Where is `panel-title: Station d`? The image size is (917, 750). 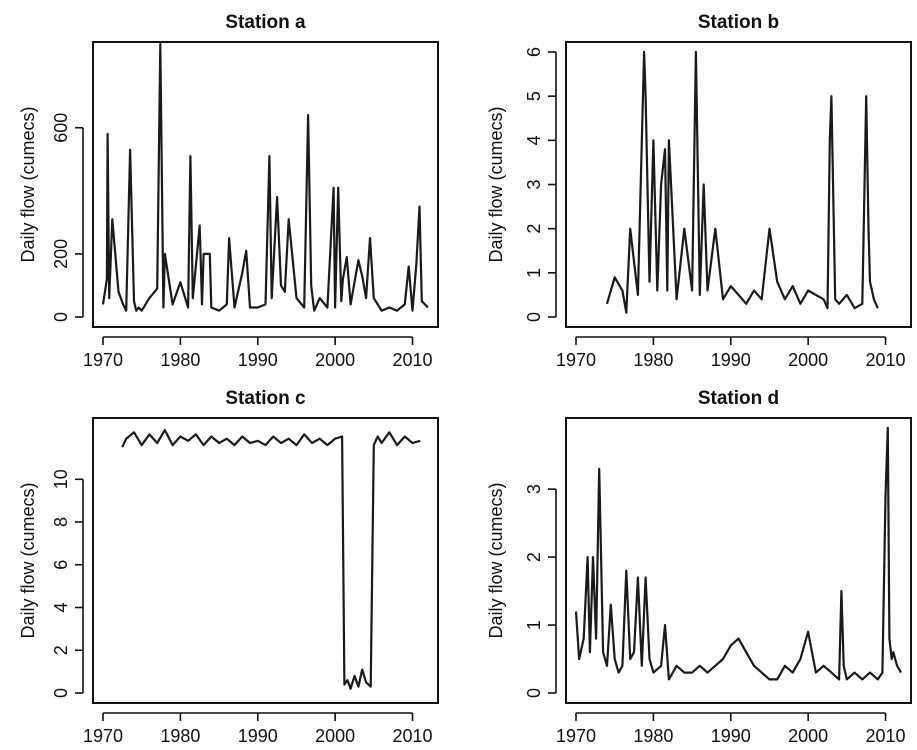
panel-title: Station d is located at coordinates (738, 398).